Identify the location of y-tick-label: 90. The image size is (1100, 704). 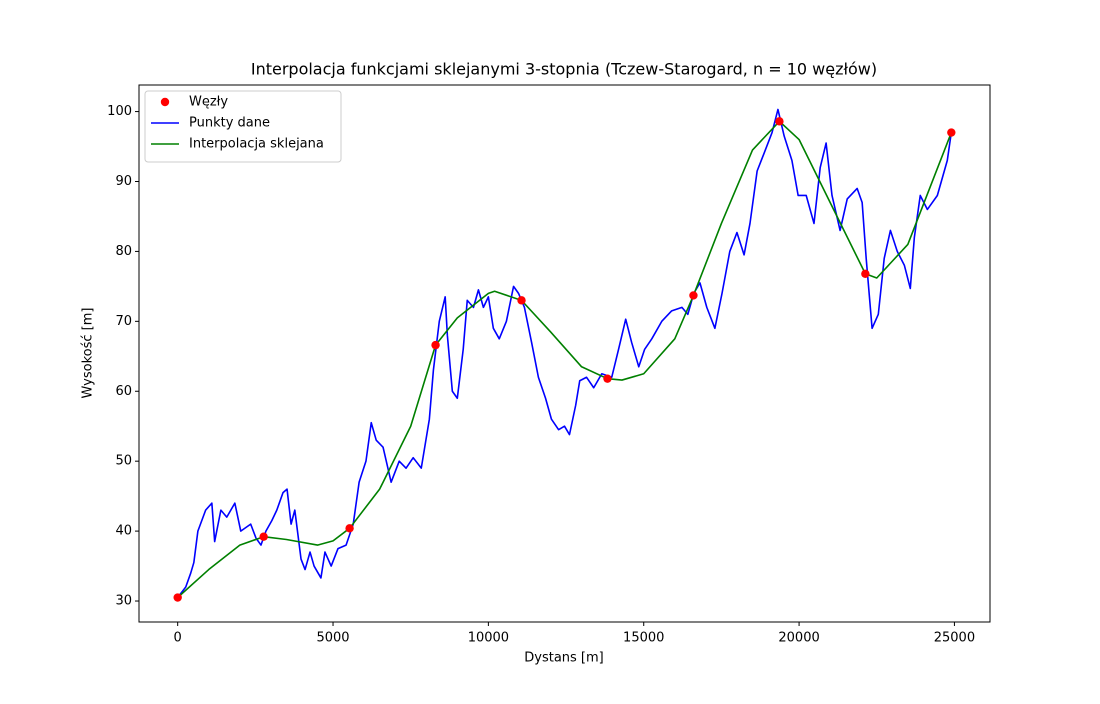
(123, 181).